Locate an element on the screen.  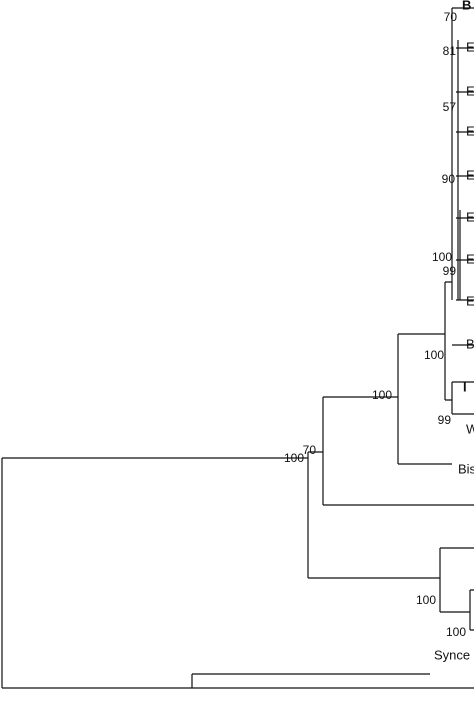
support-value: 90 is located at coordinates (449, 179).